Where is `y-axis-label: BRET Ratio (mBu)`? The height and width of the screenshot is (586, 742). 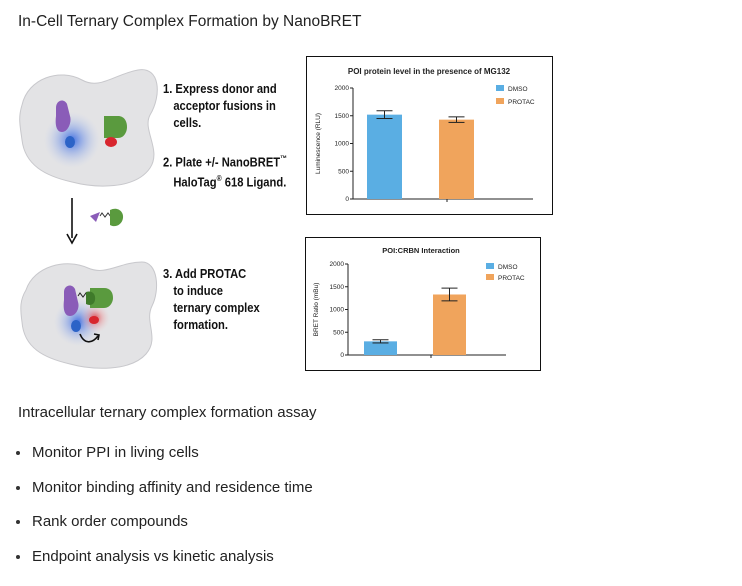
y-axis-label: BRET Ratio (mBu) is located at coordinates (316, 310).